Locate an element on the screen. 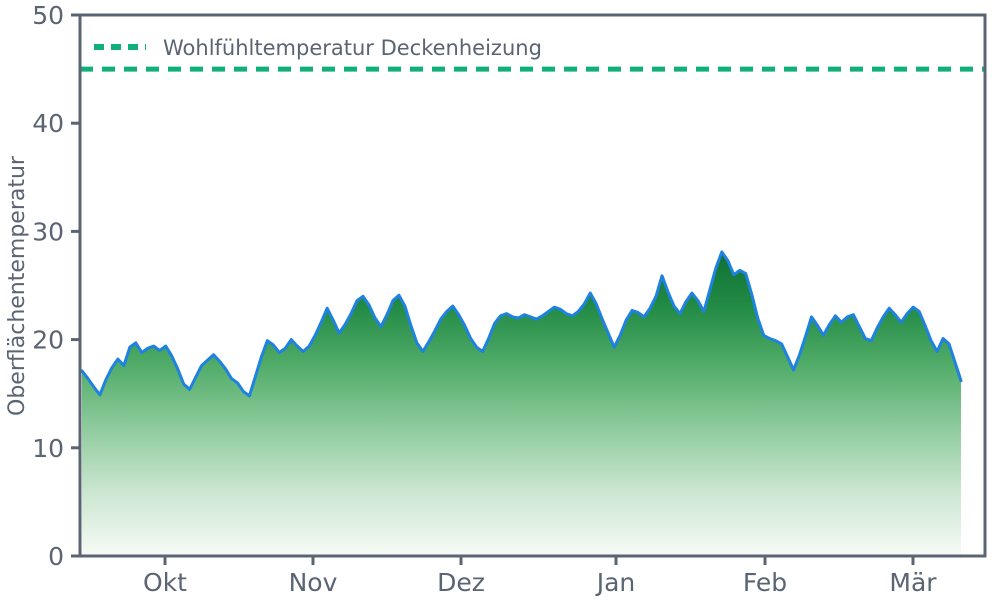  x-tick-label: Mär is located at coordinates (913, 582).